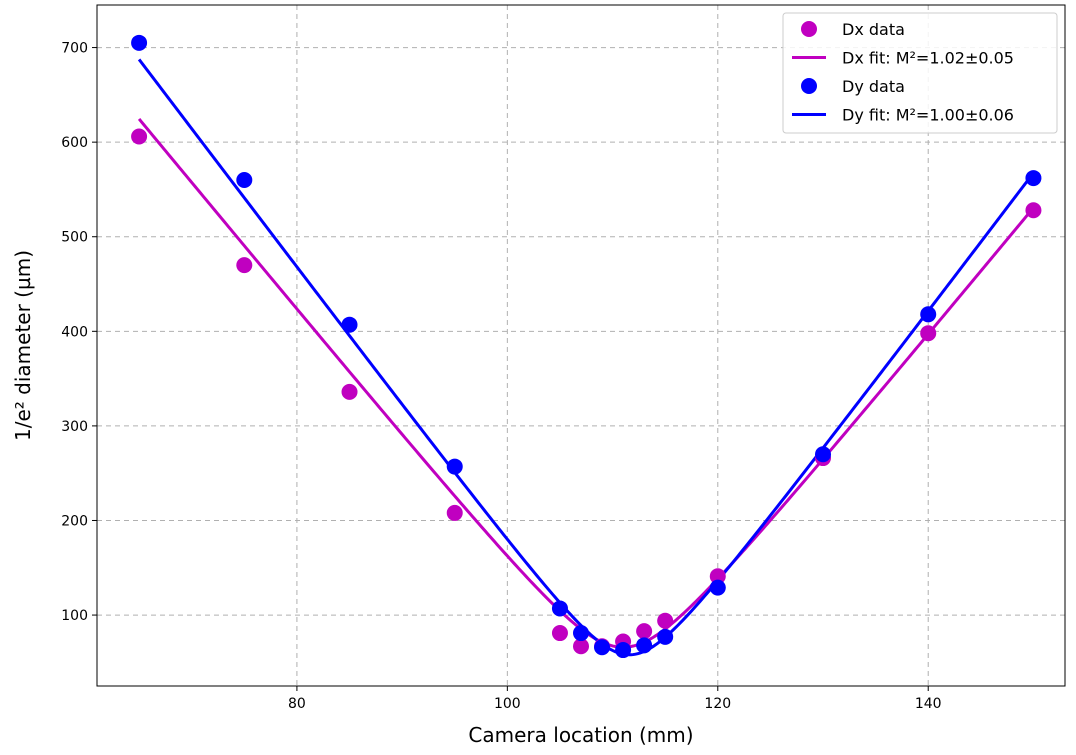 This screenshot has width=1076, height=755. Describe the element at coordinates (74, 238) in the screenshot. I see `y-tick-label: 500` at that location.